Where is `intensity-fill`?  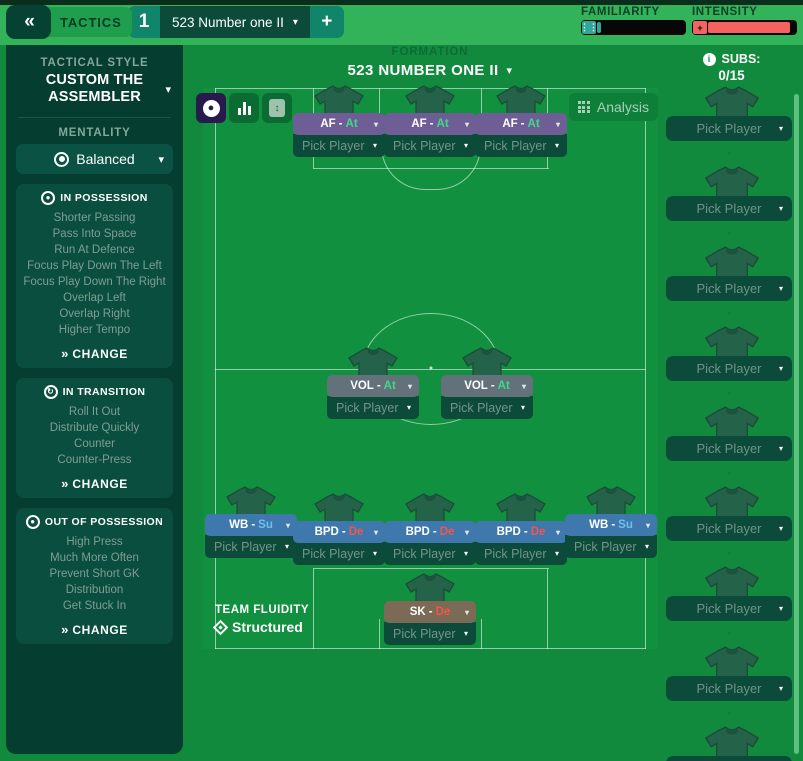
intensity-fill is located at coordinates (749, 27).